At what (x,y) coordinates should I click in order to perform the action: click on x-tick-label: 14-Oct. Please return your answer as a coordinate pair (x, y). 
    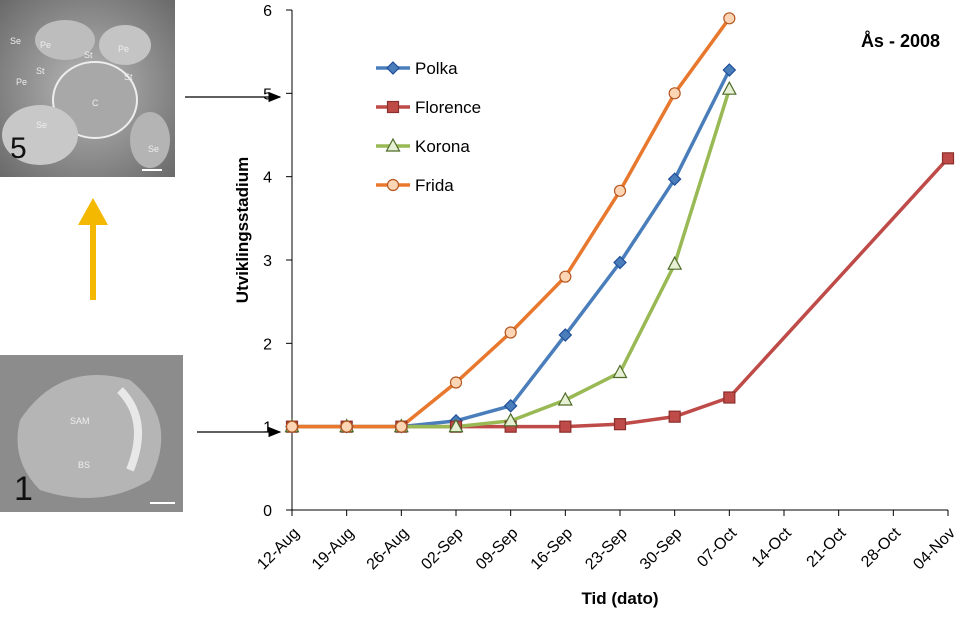
    Looking at the image, I should click on (772, 547).